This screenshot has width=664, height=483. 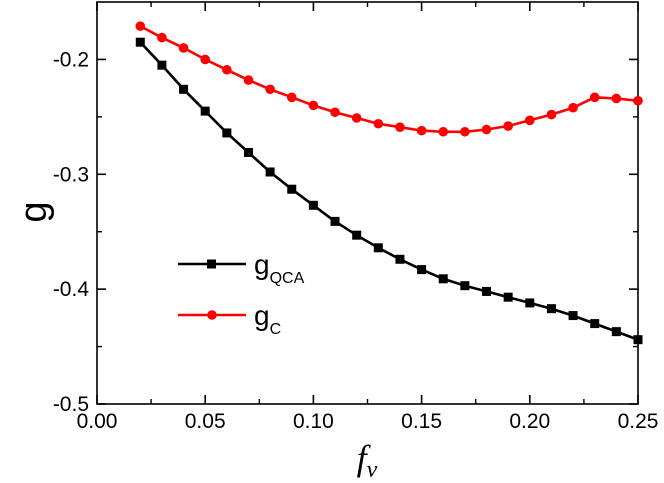 What do you see at coordinates (241, 268) in the screenshot?
I see `legend-item-qca: gQCA` at bounding box center [241, 268].